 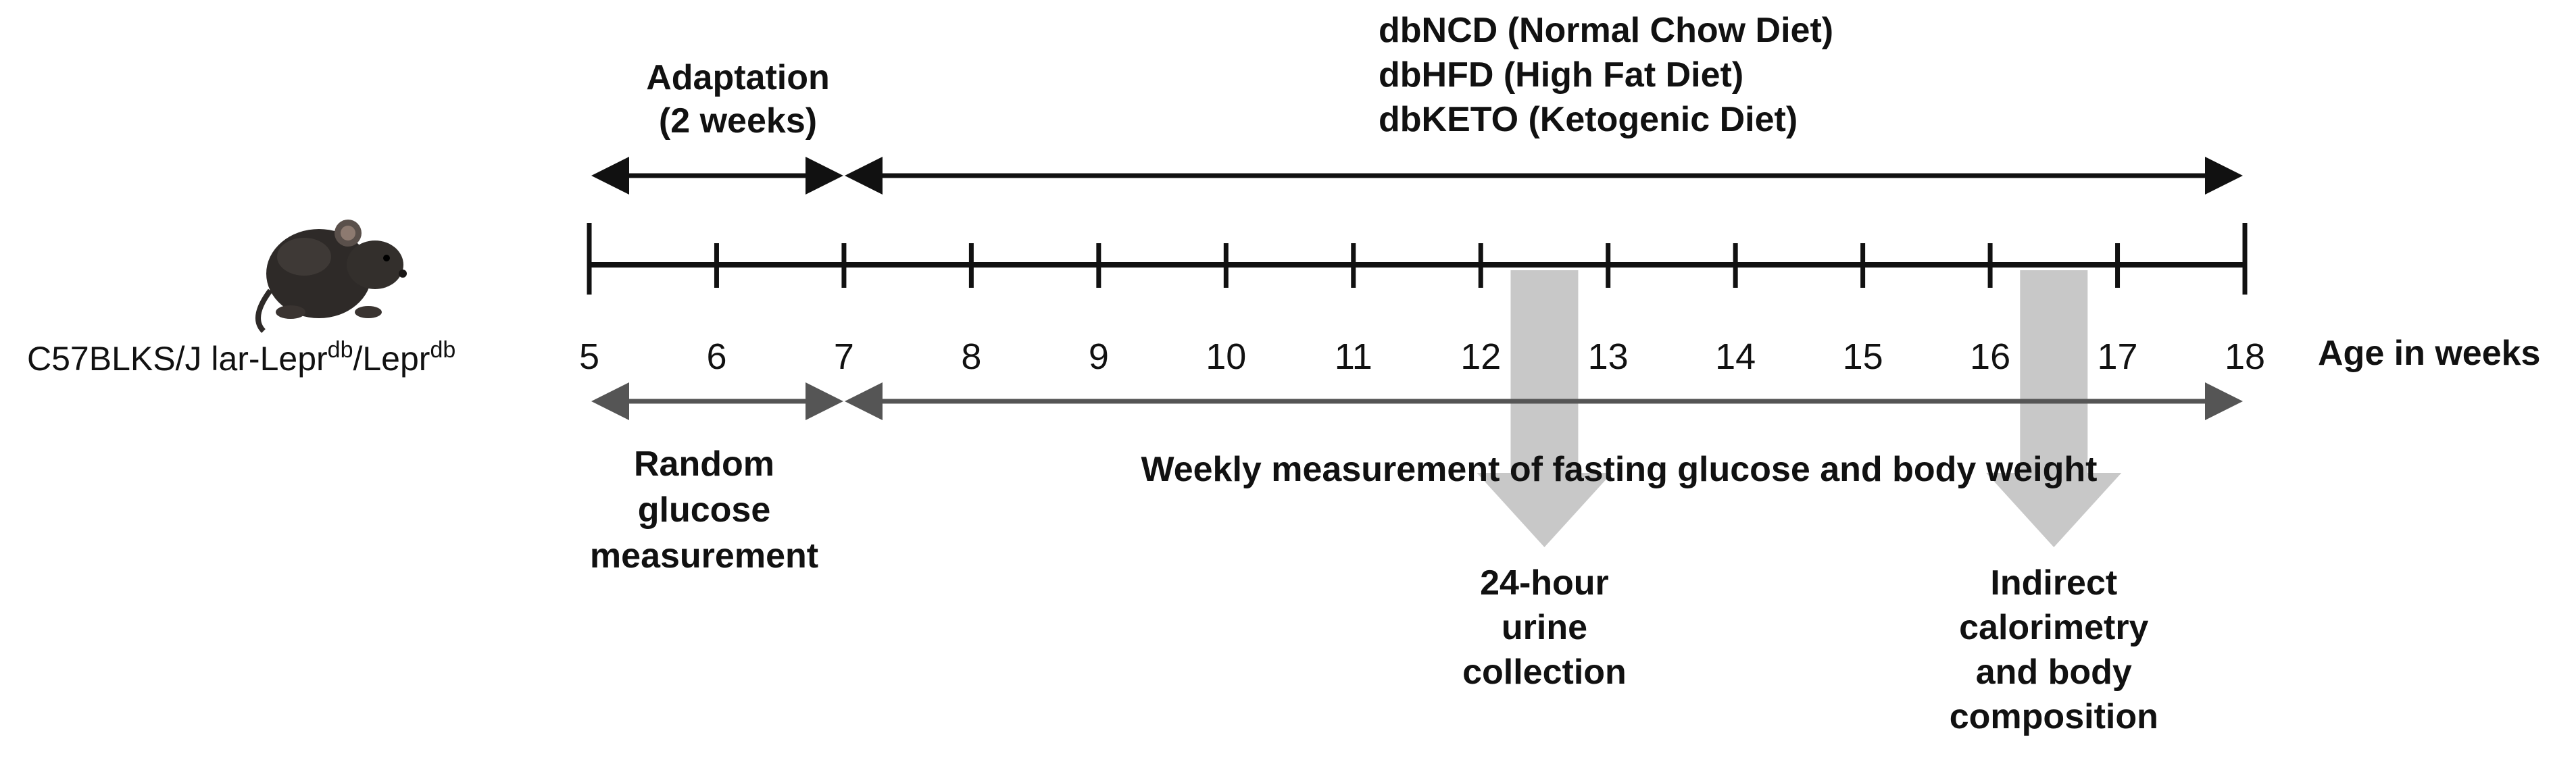 I want to click on diet-label-ncd: dbNCD (Normal Chow Diet), so click(x=1606, y=31).